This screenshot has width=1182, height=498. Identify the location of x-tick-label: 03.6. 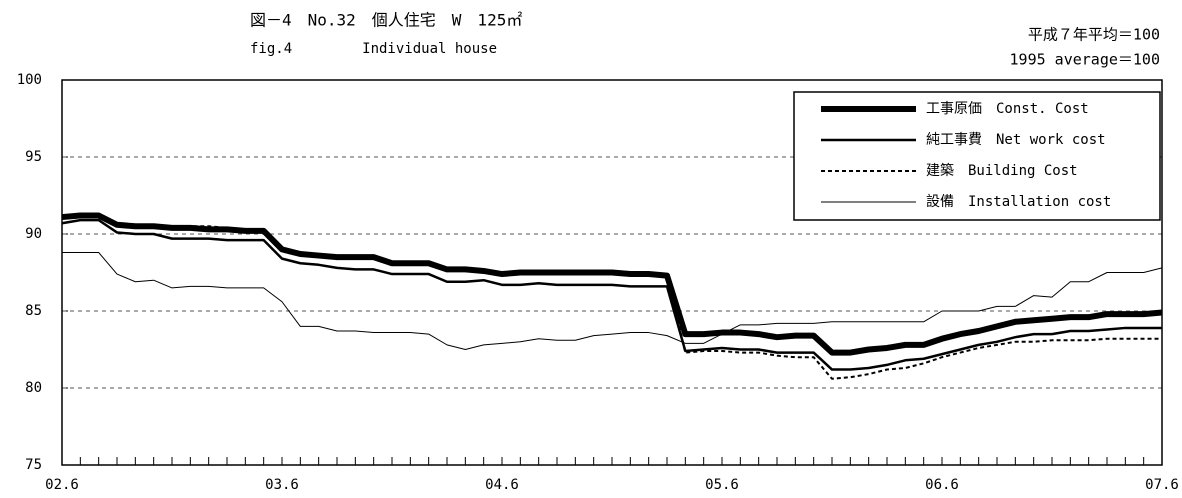
(282, 485).